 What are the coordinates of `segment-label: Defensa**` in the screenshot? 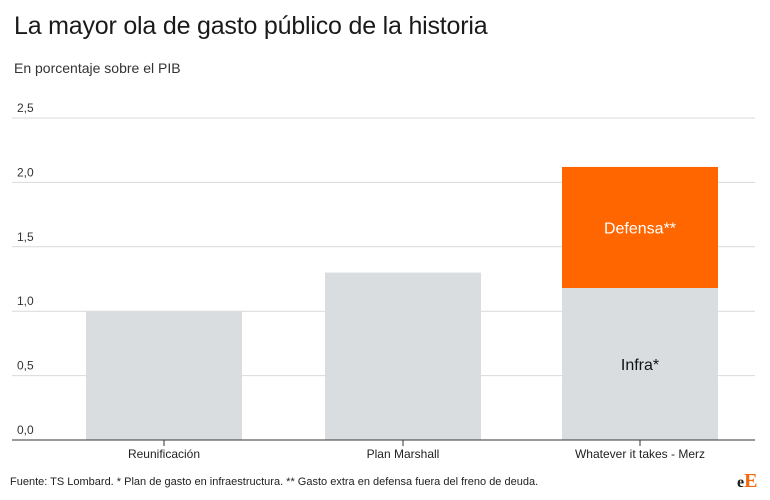 It's located at (640, 228).